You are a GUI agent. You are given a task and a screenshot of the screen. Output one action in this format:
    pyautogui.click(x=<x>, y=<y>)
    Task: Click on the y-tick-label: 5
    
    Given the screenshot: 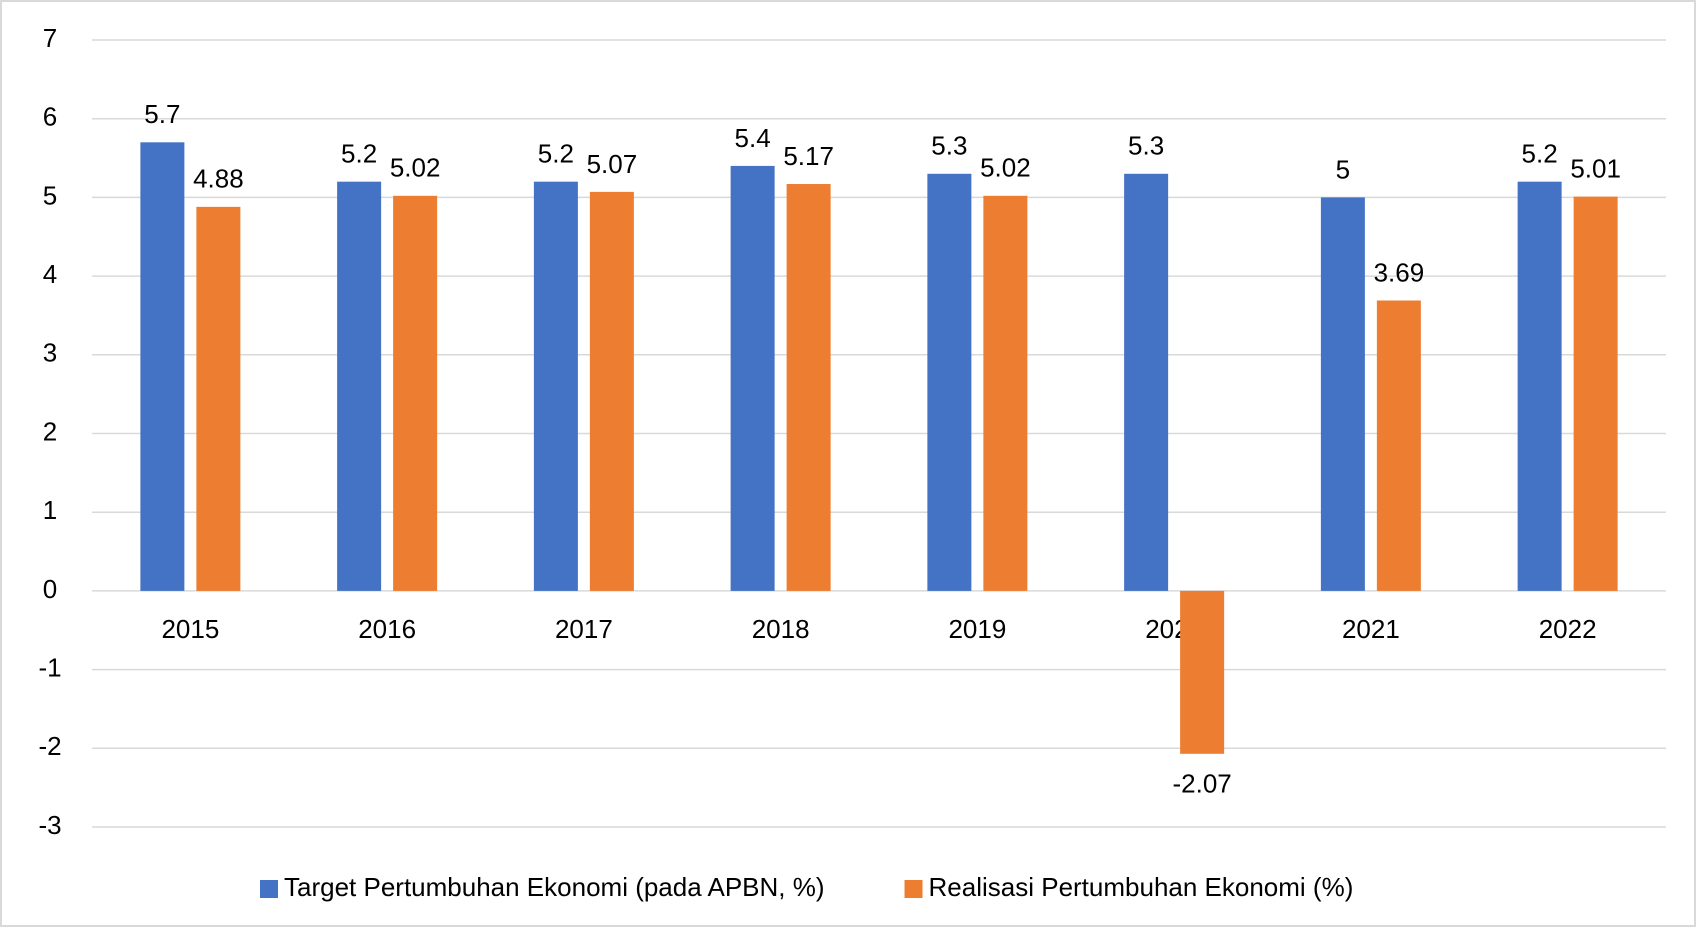 What is the action you would take?
    pyautogui.click(x=50, y=195)
    